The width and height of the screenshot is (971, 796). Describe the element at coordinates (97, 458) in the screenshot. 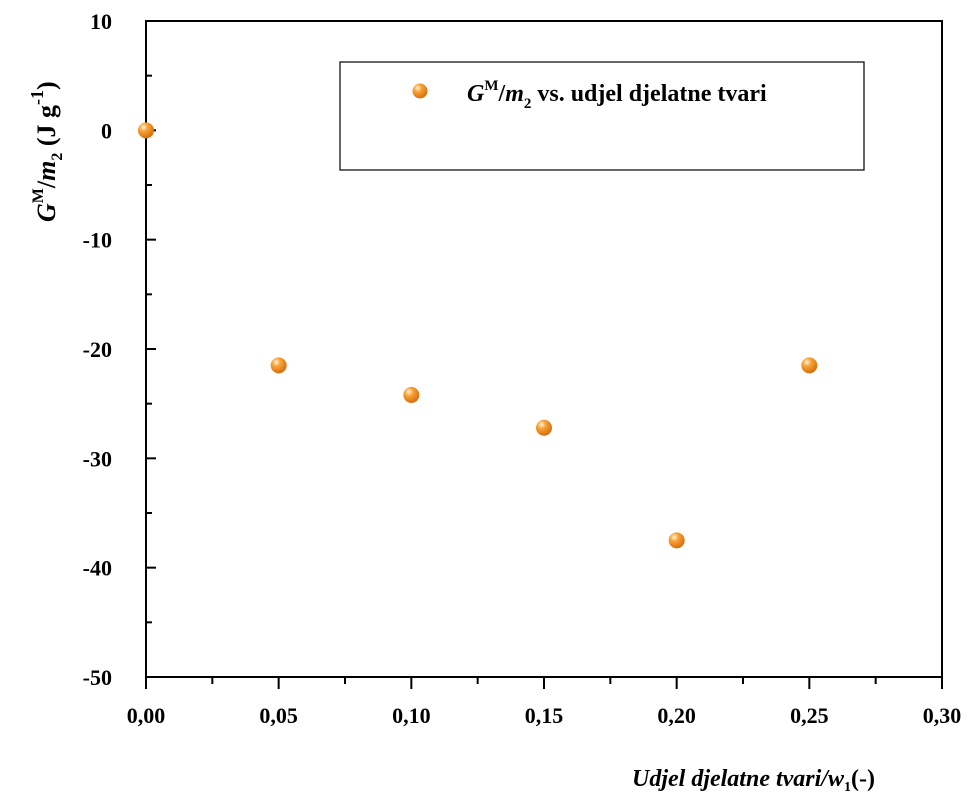

I see `y-tick-label: -30` at that location.